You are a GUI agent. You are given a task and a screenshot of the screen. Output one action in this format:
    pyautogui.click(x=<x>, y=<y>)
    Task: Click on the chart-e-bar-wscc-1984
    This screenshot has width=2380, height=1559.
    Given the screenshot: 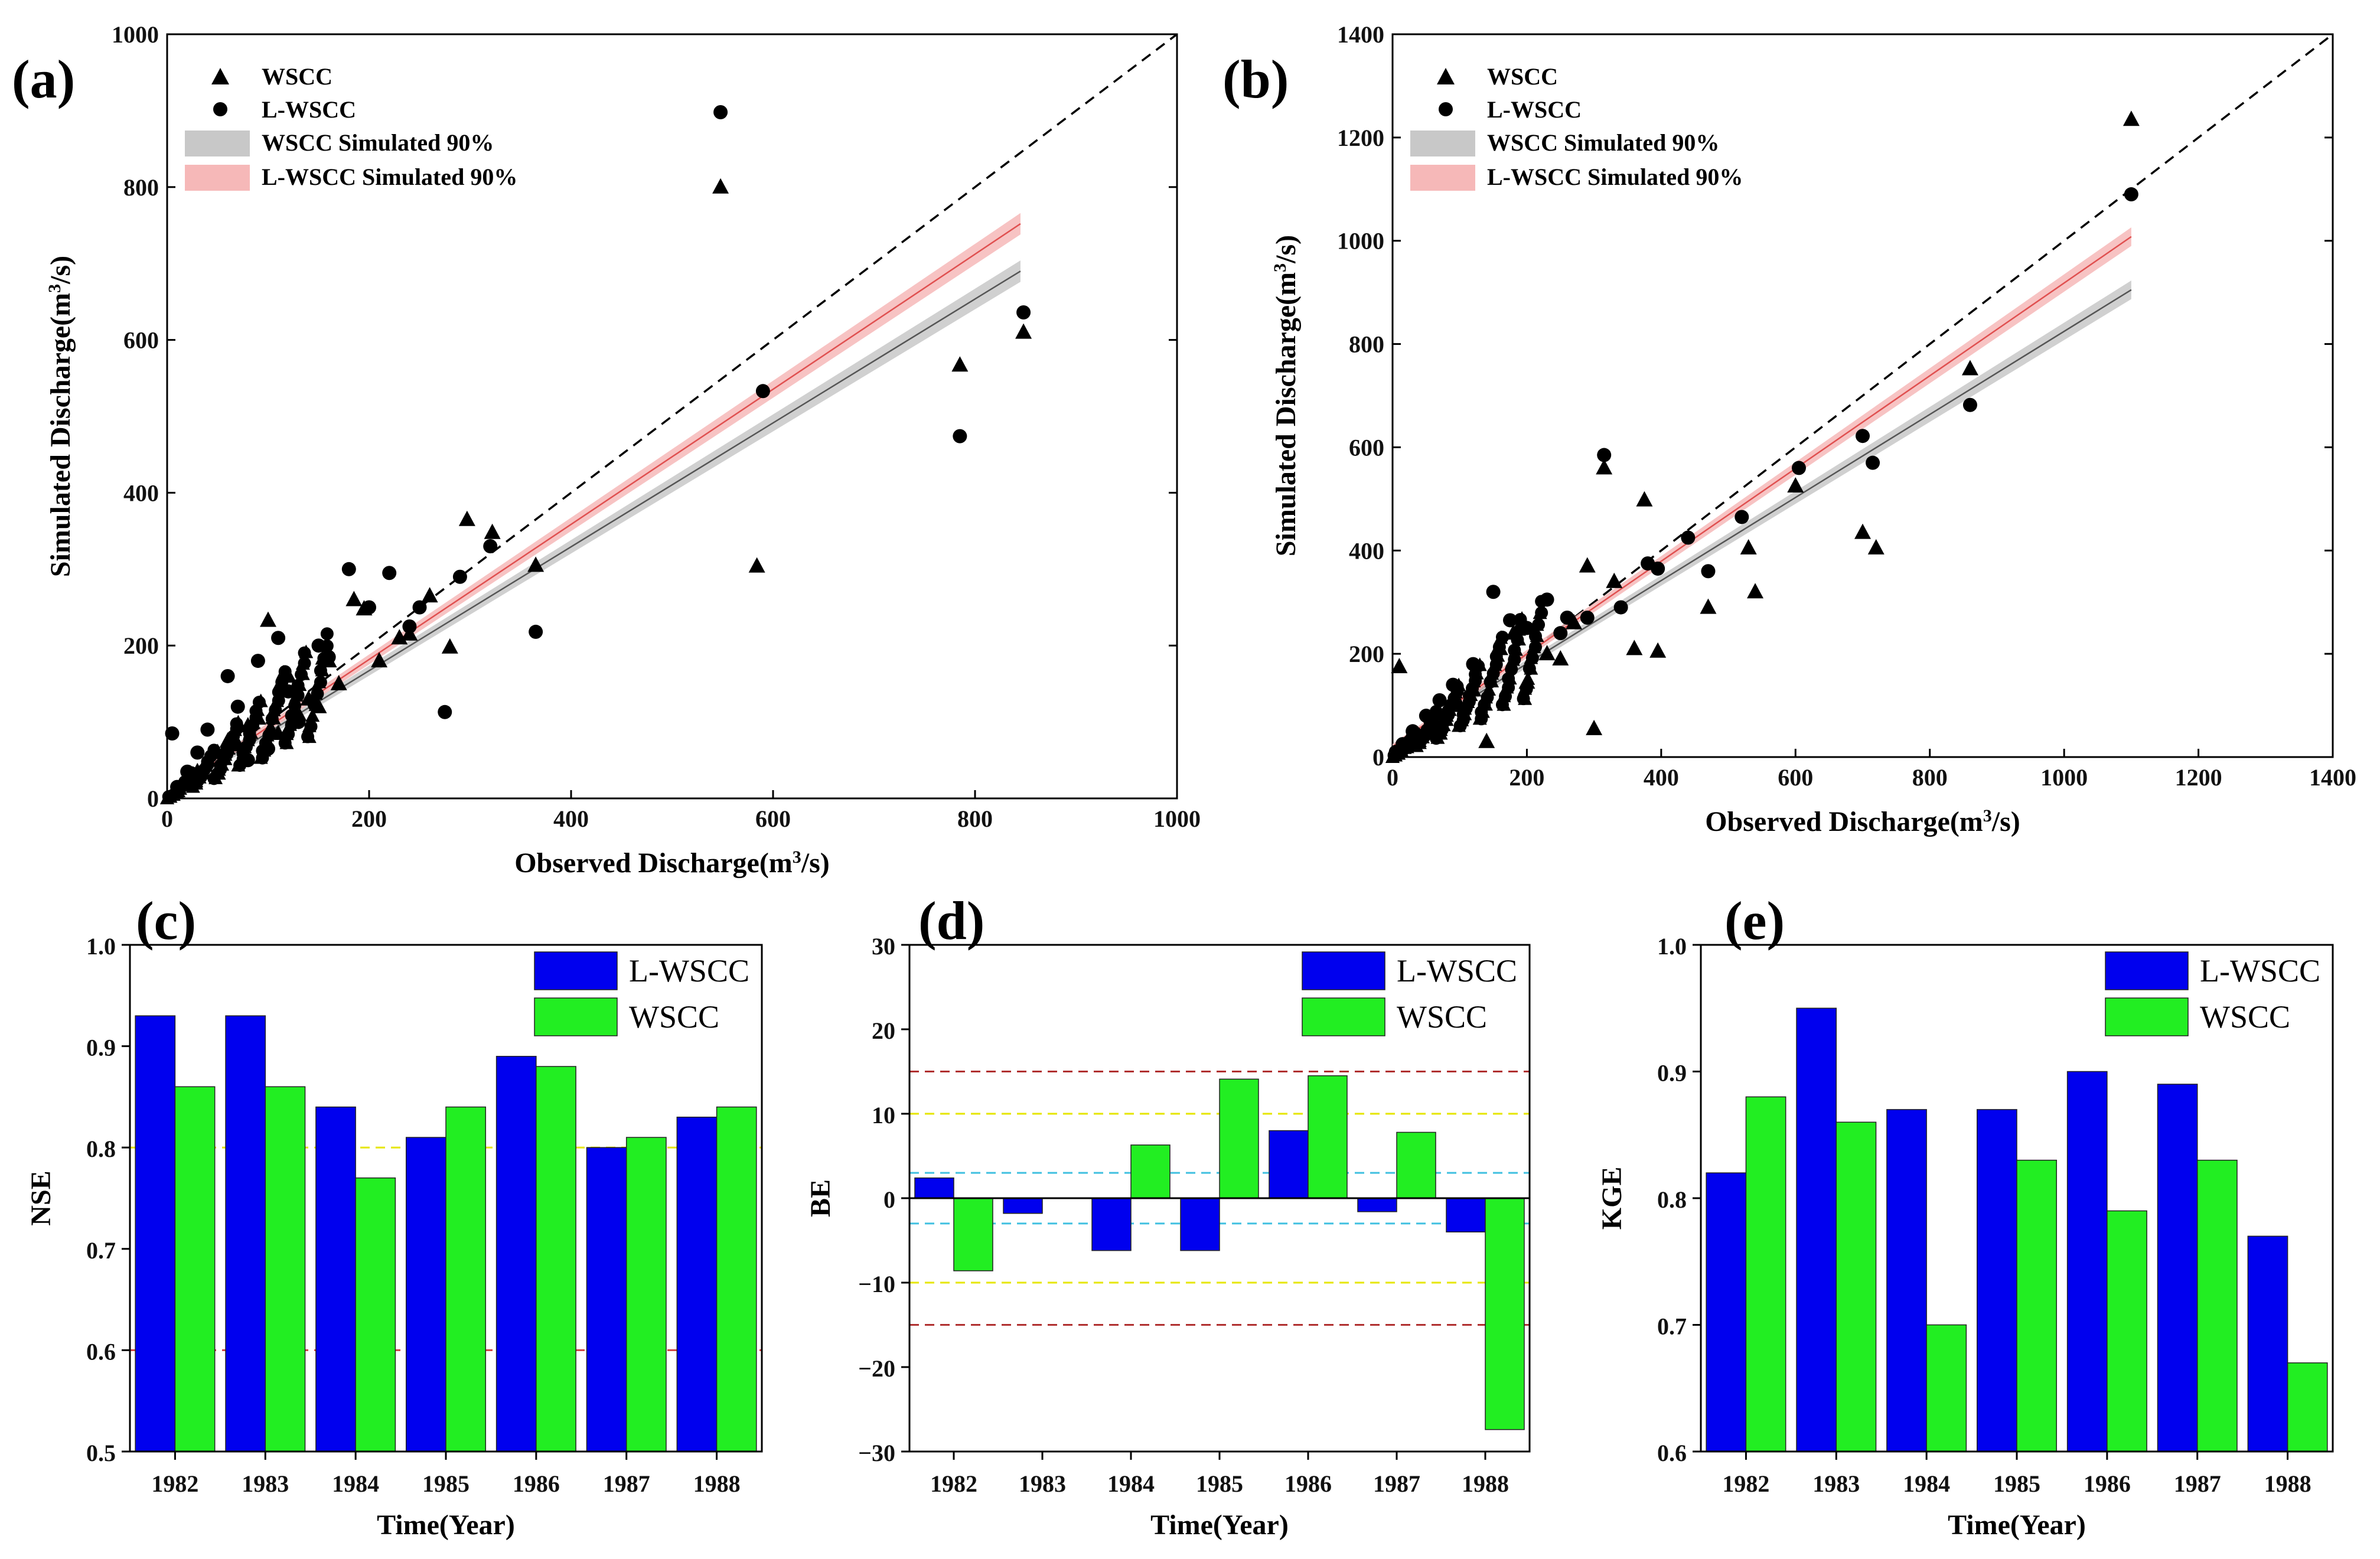 What is the action you would take?
    pyautogui.click(x=1946, y=1388)
    